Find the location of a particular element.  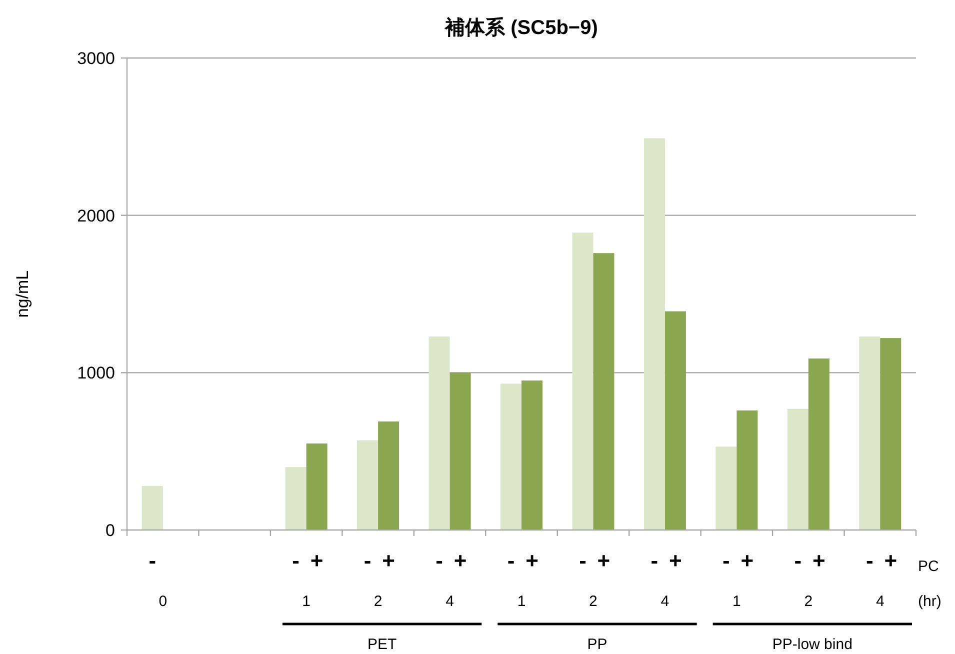

text: PC is located at coordinates (929, 566).